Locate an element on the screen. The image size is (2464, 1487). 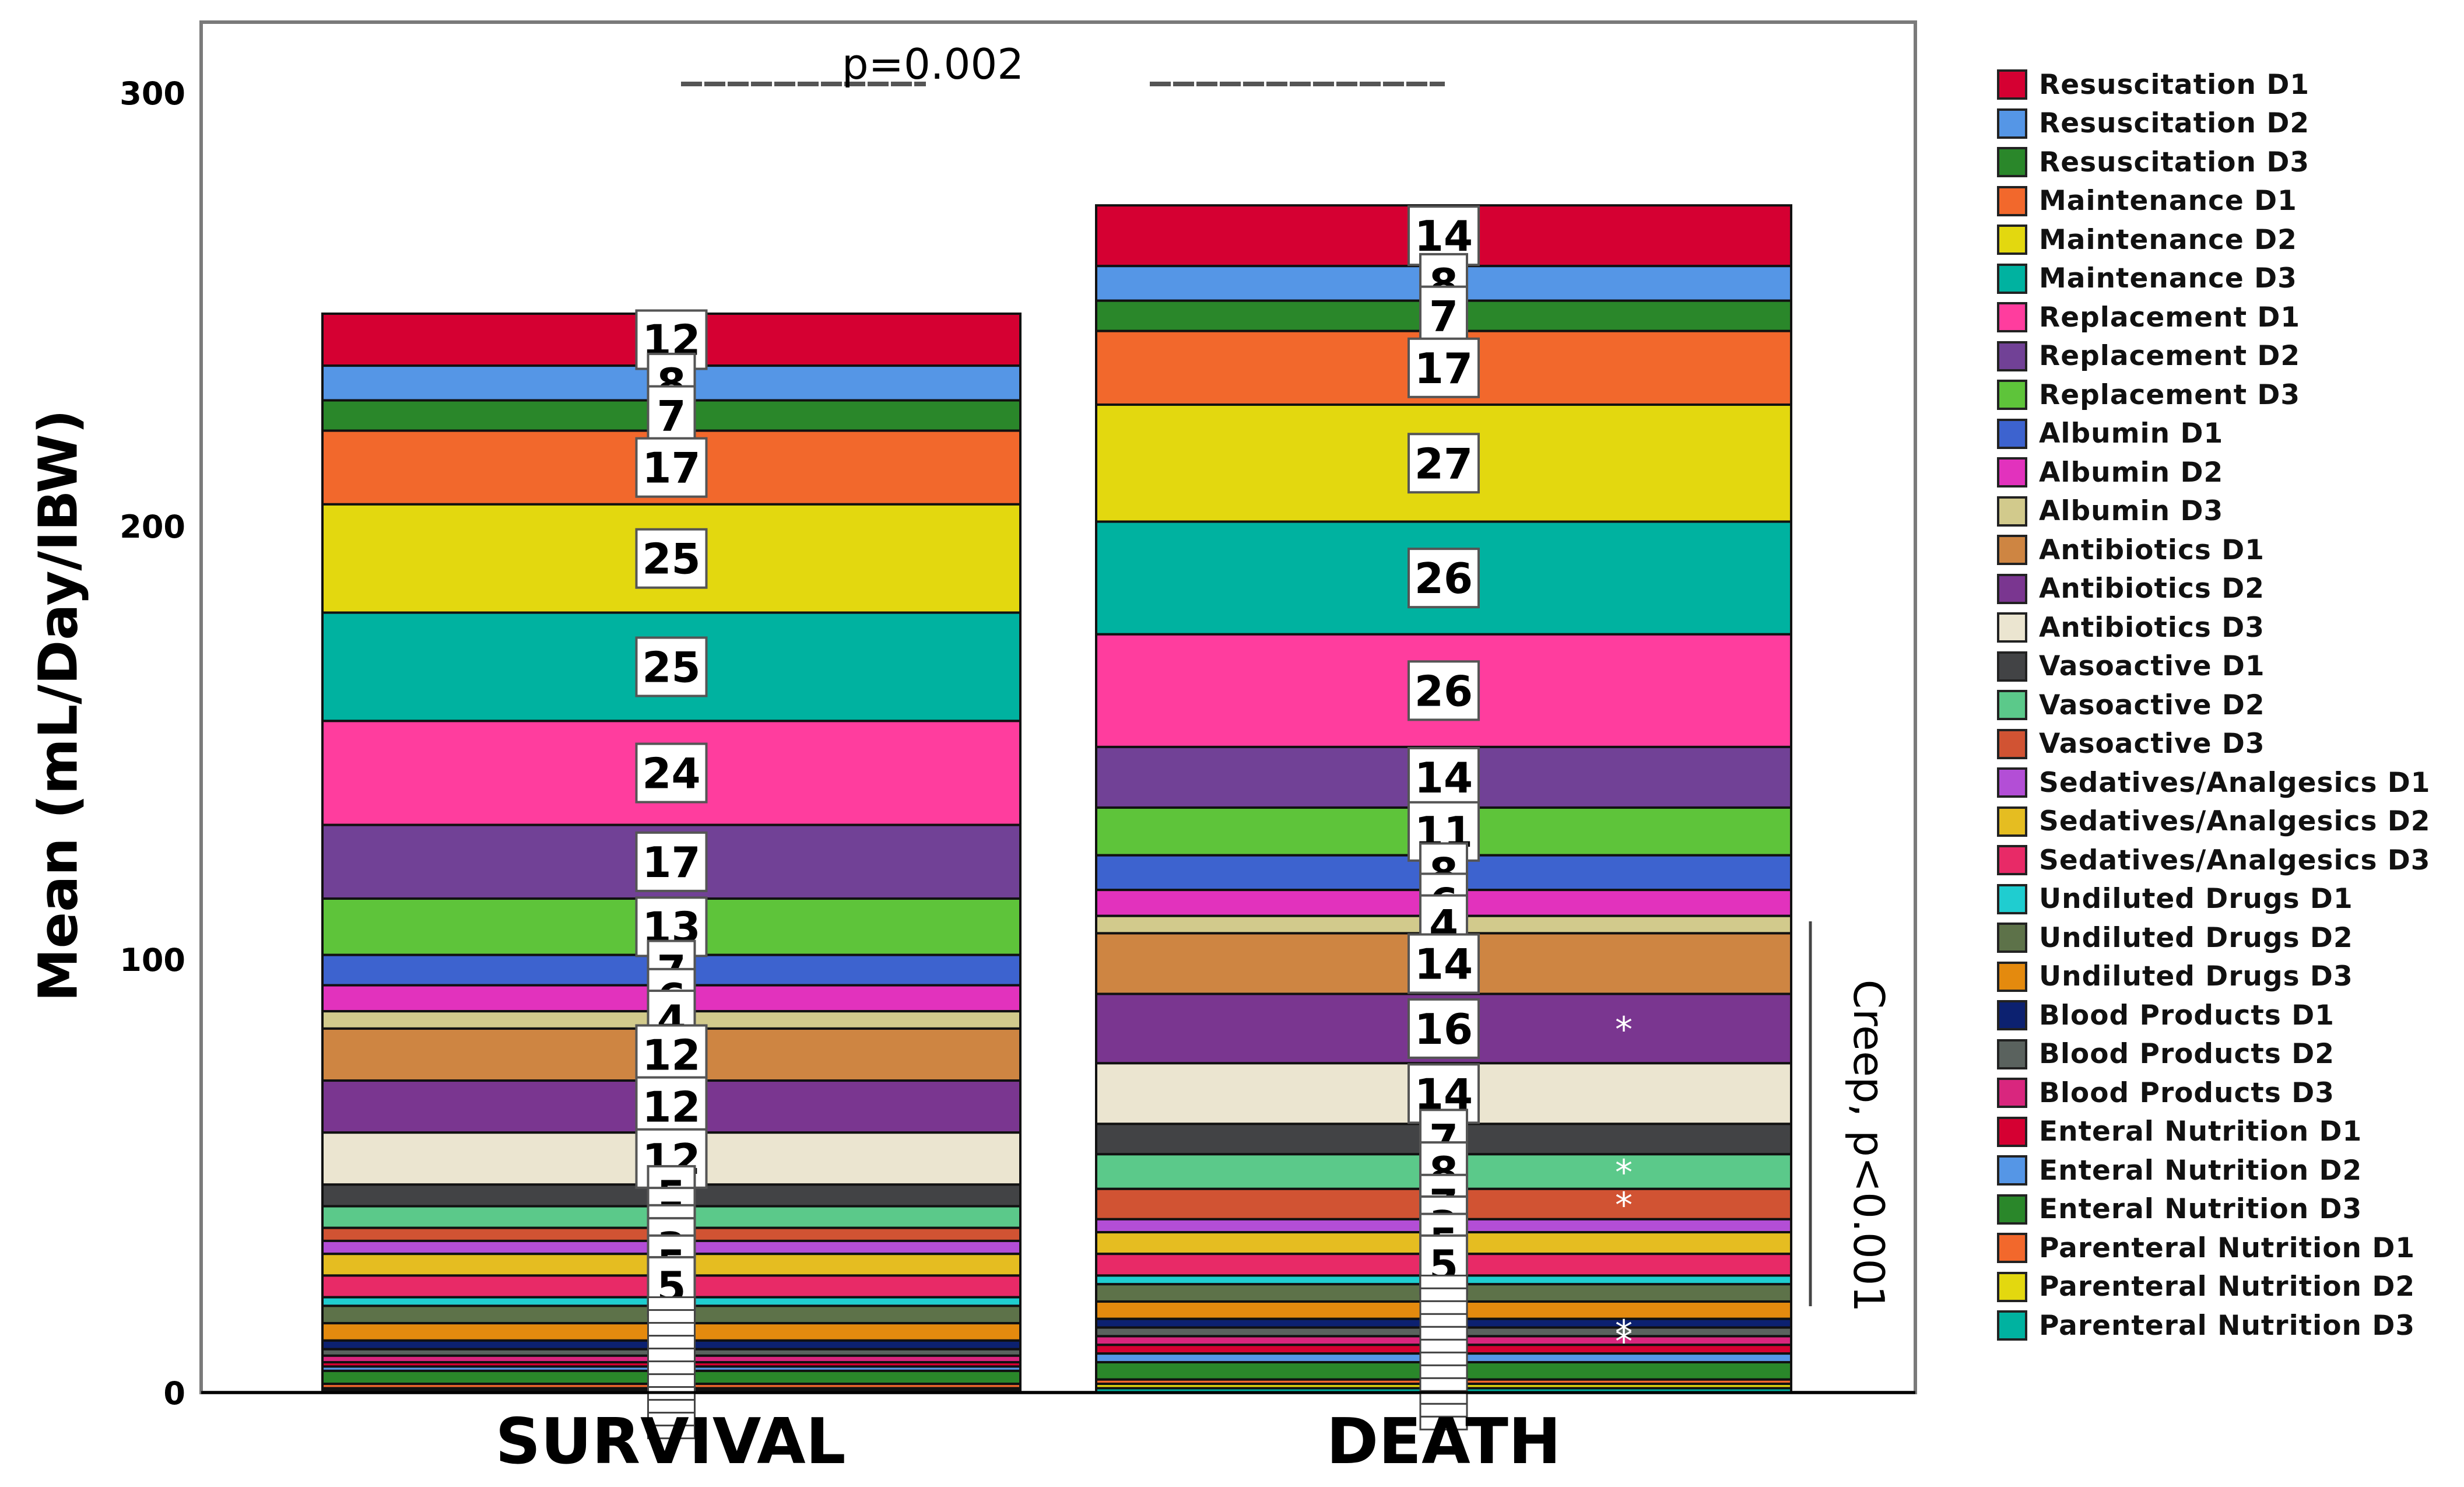
legend-item: Undiluted Drugs D1 is located at coordinates (2214, 899).